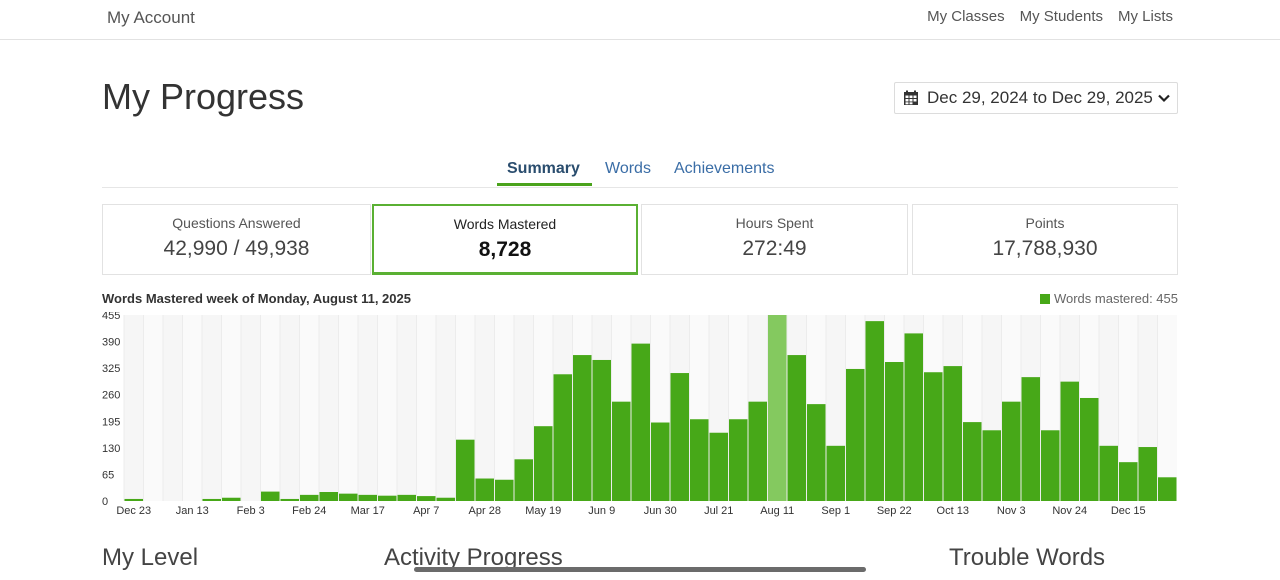  I want to click on x-tick-label: Aug 11, so click(777, 511).